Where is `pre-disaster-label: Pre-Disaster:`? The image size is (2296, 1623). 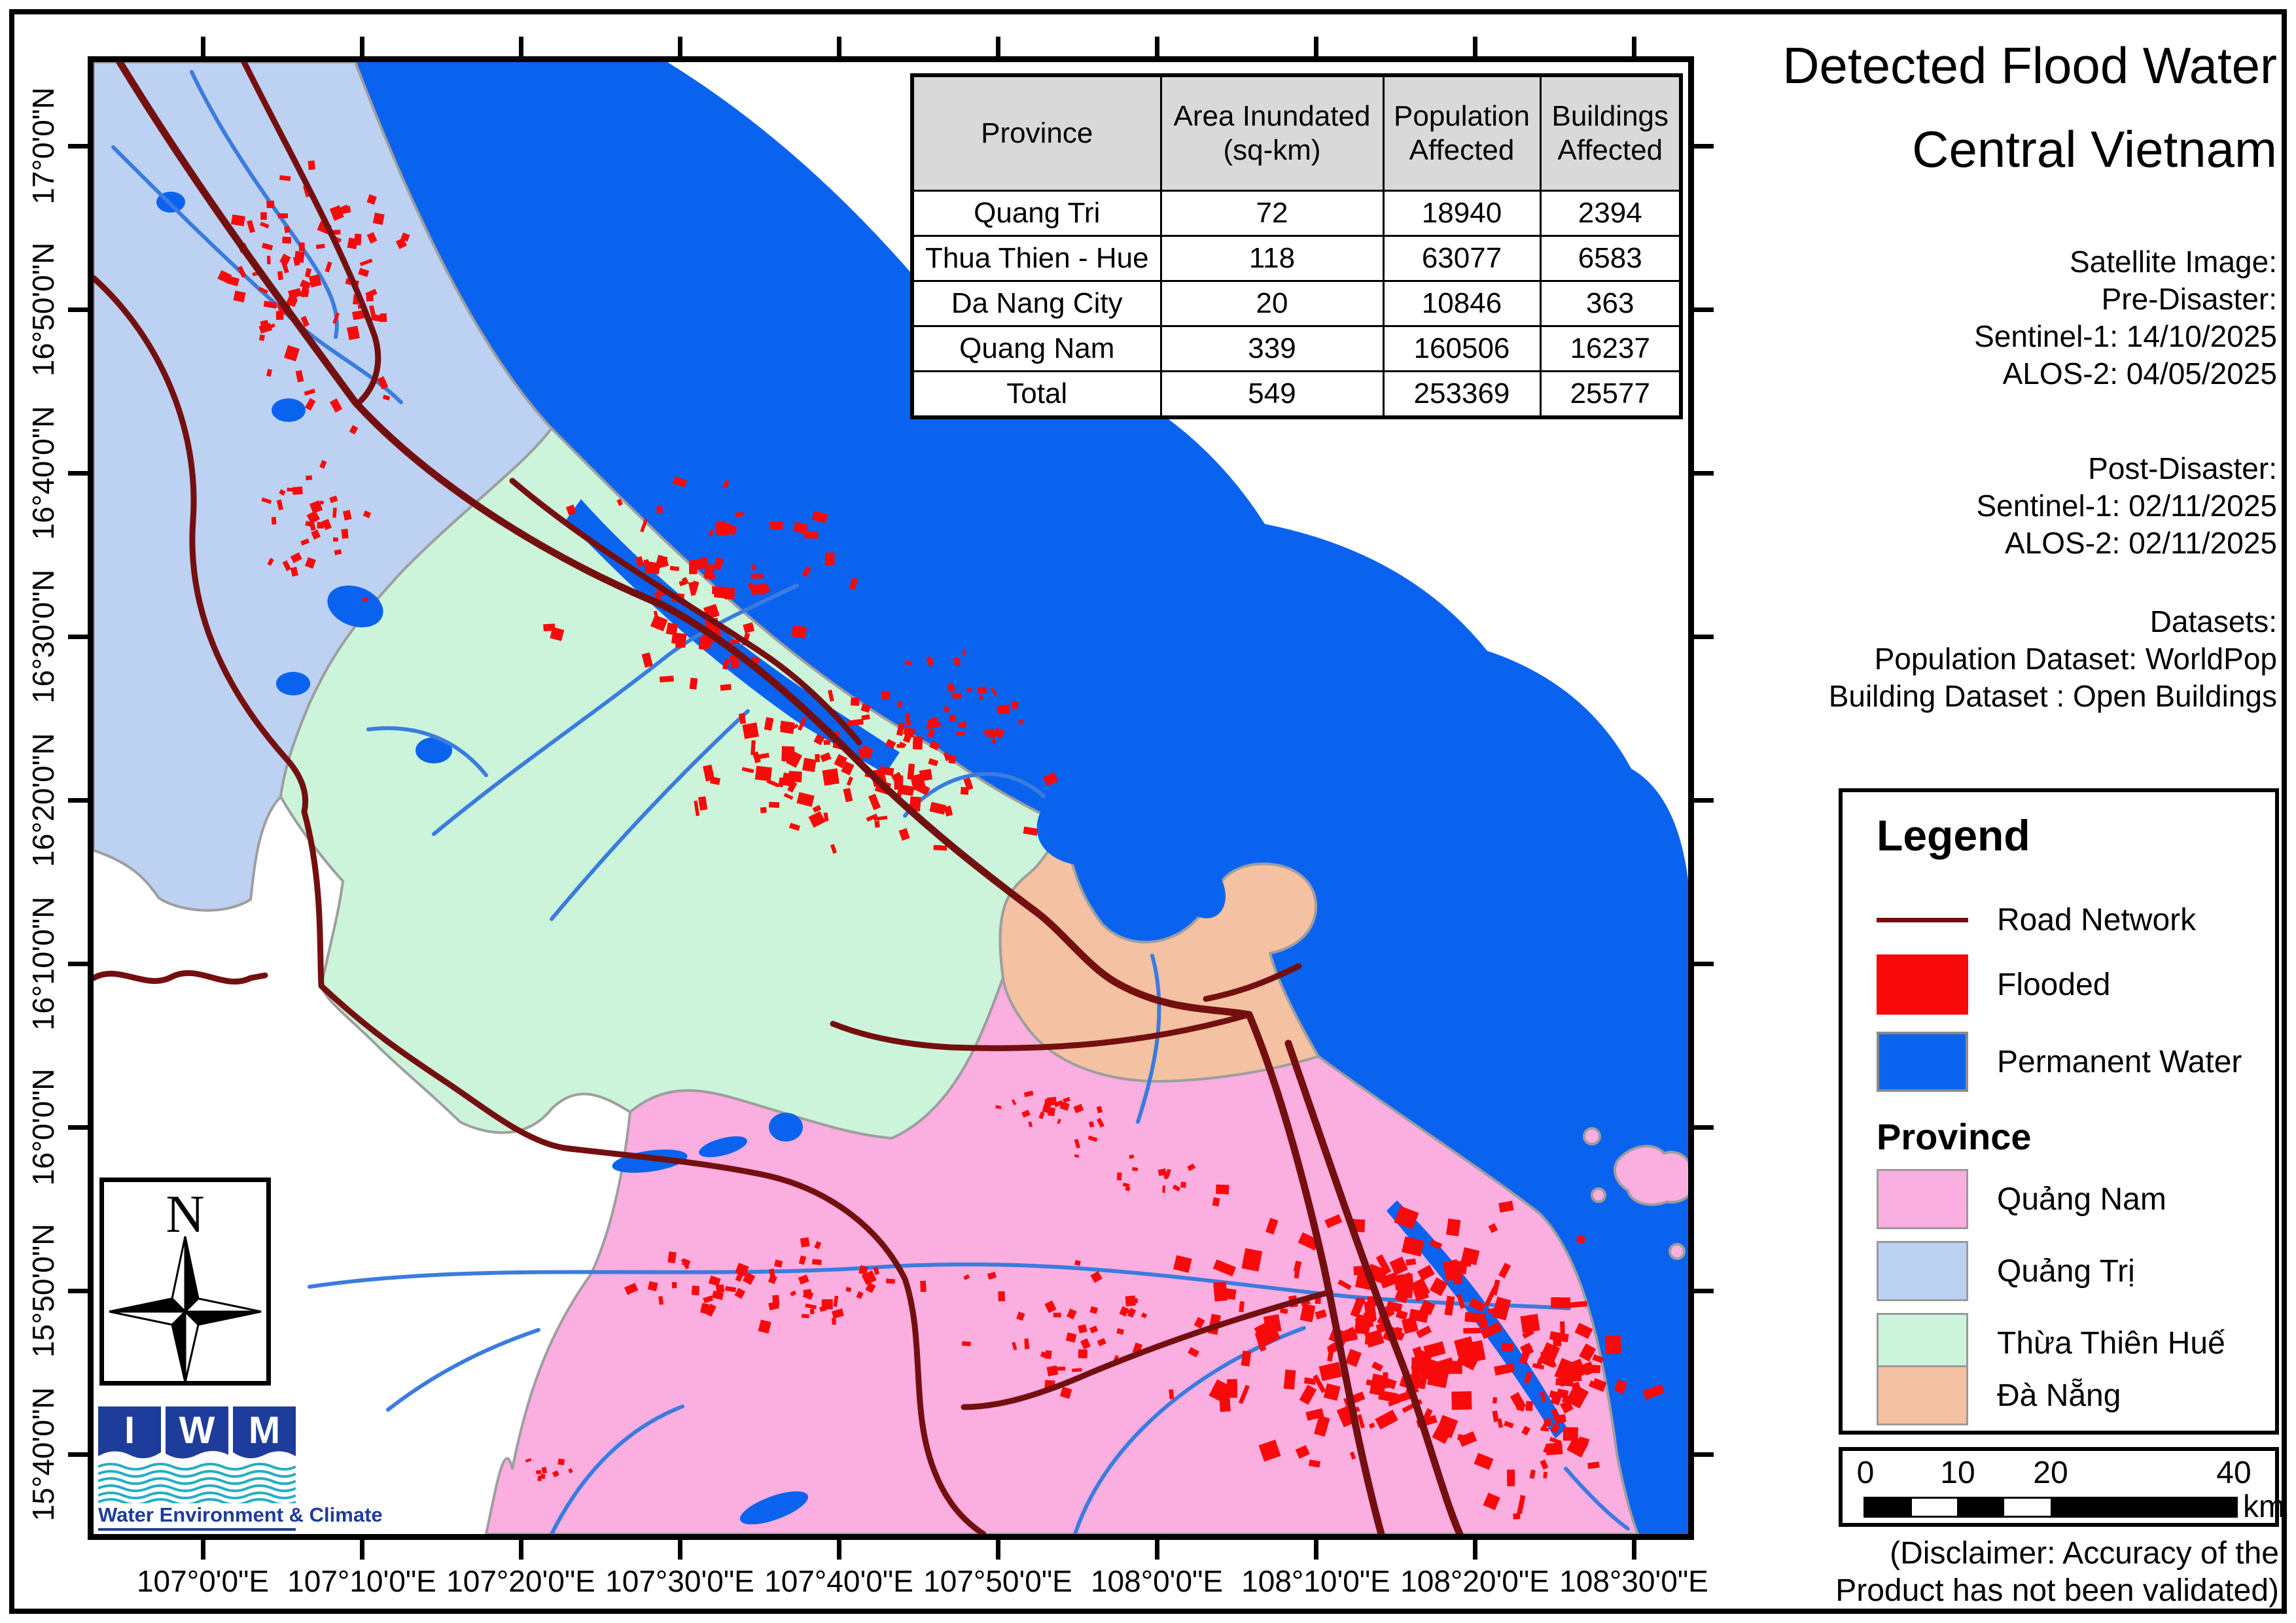
pre-disaster-label: Pre-Disaster: is located at coordinates (2189, 299).